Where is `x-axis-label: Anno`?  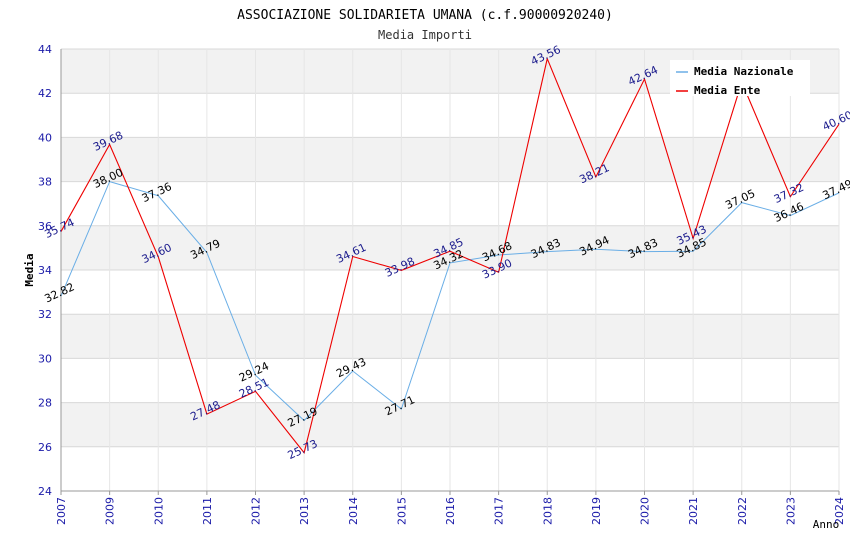 x-axis-label: Anno is located at coordinates (826, 524).